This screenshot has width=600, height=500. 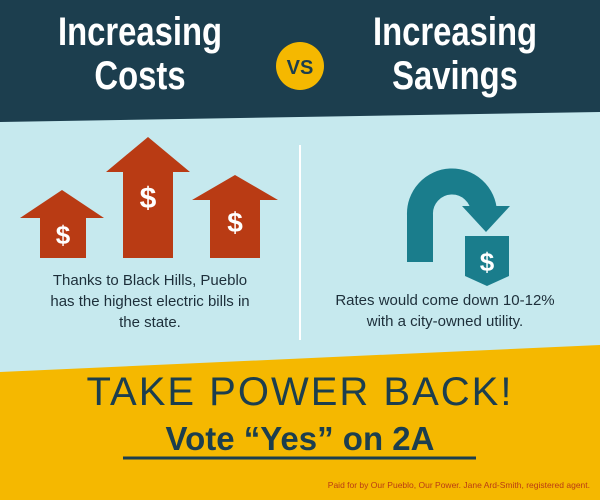 I want to click on right-title: Increasing Savings, so click(x=455, y=54).